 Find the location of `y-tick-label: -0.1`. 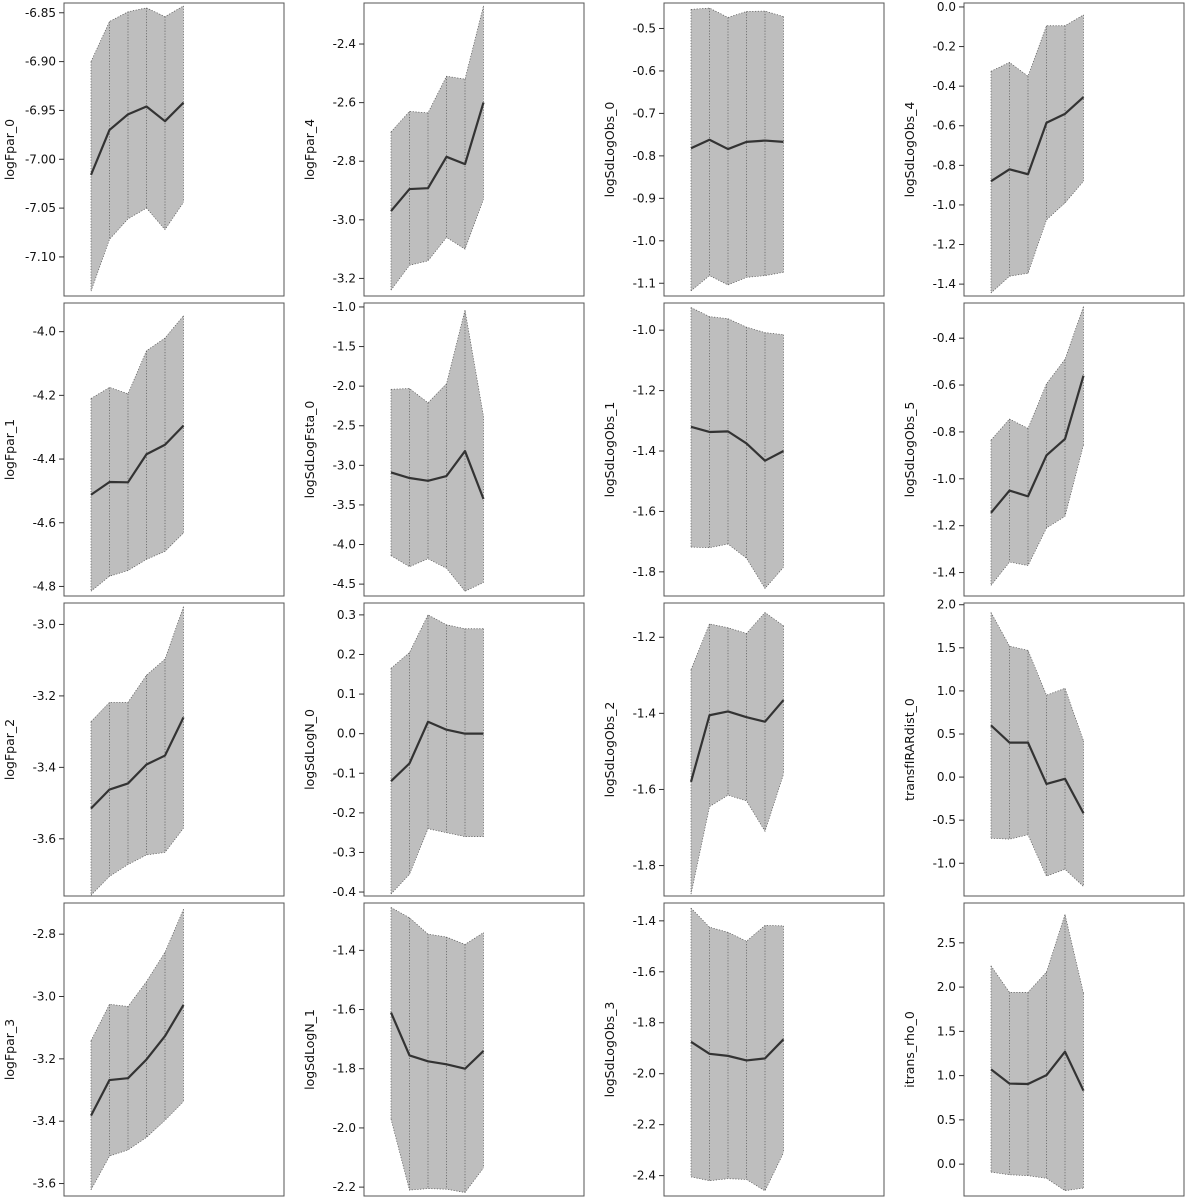

y-tick-label: -0.1 is located at coordinates (344, 773).